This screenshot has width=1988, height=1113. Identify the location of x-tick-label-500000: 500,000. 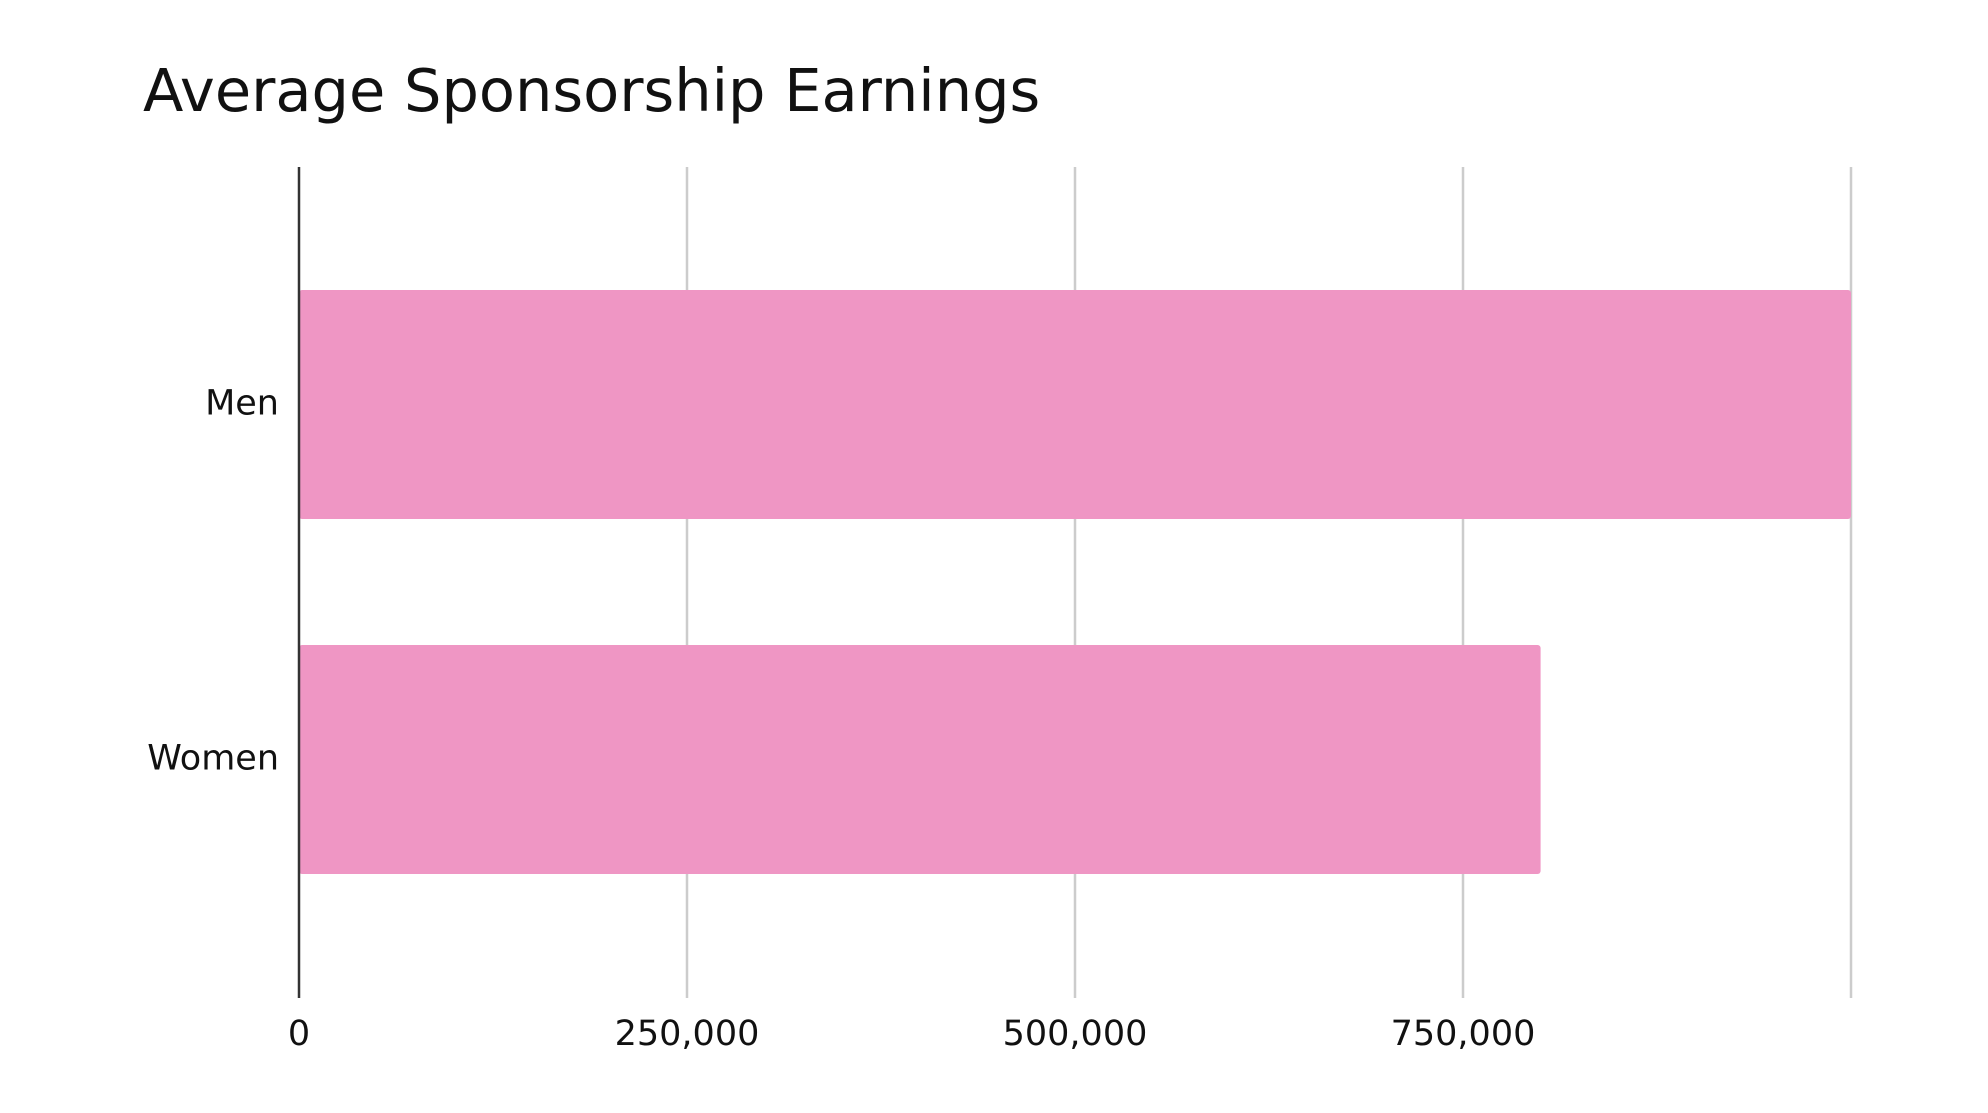
(1075, 1034).